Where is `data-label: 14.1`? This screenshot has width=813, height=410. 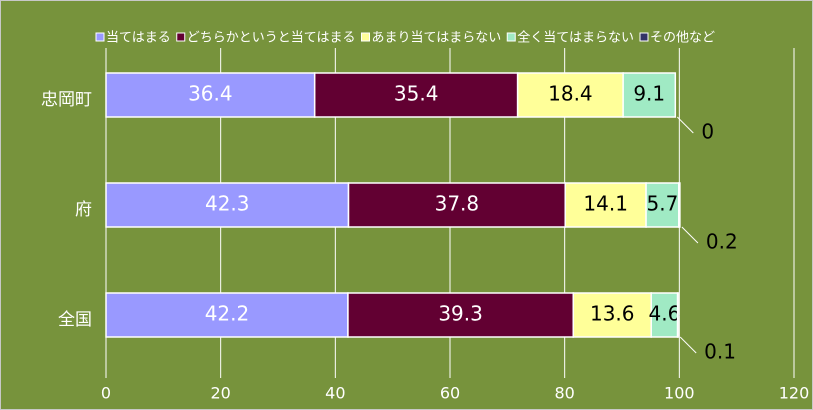 data-label: 14.1 is located at coordinates (605, 204).